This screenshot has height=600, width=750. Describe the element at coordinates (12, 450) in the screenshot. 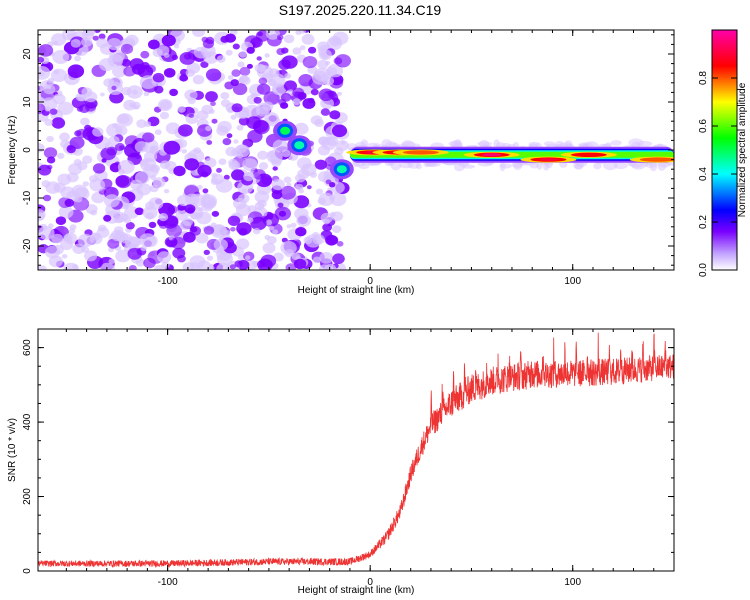

I see `snr-ylabel: SNR (10 * v/v)` at that location.